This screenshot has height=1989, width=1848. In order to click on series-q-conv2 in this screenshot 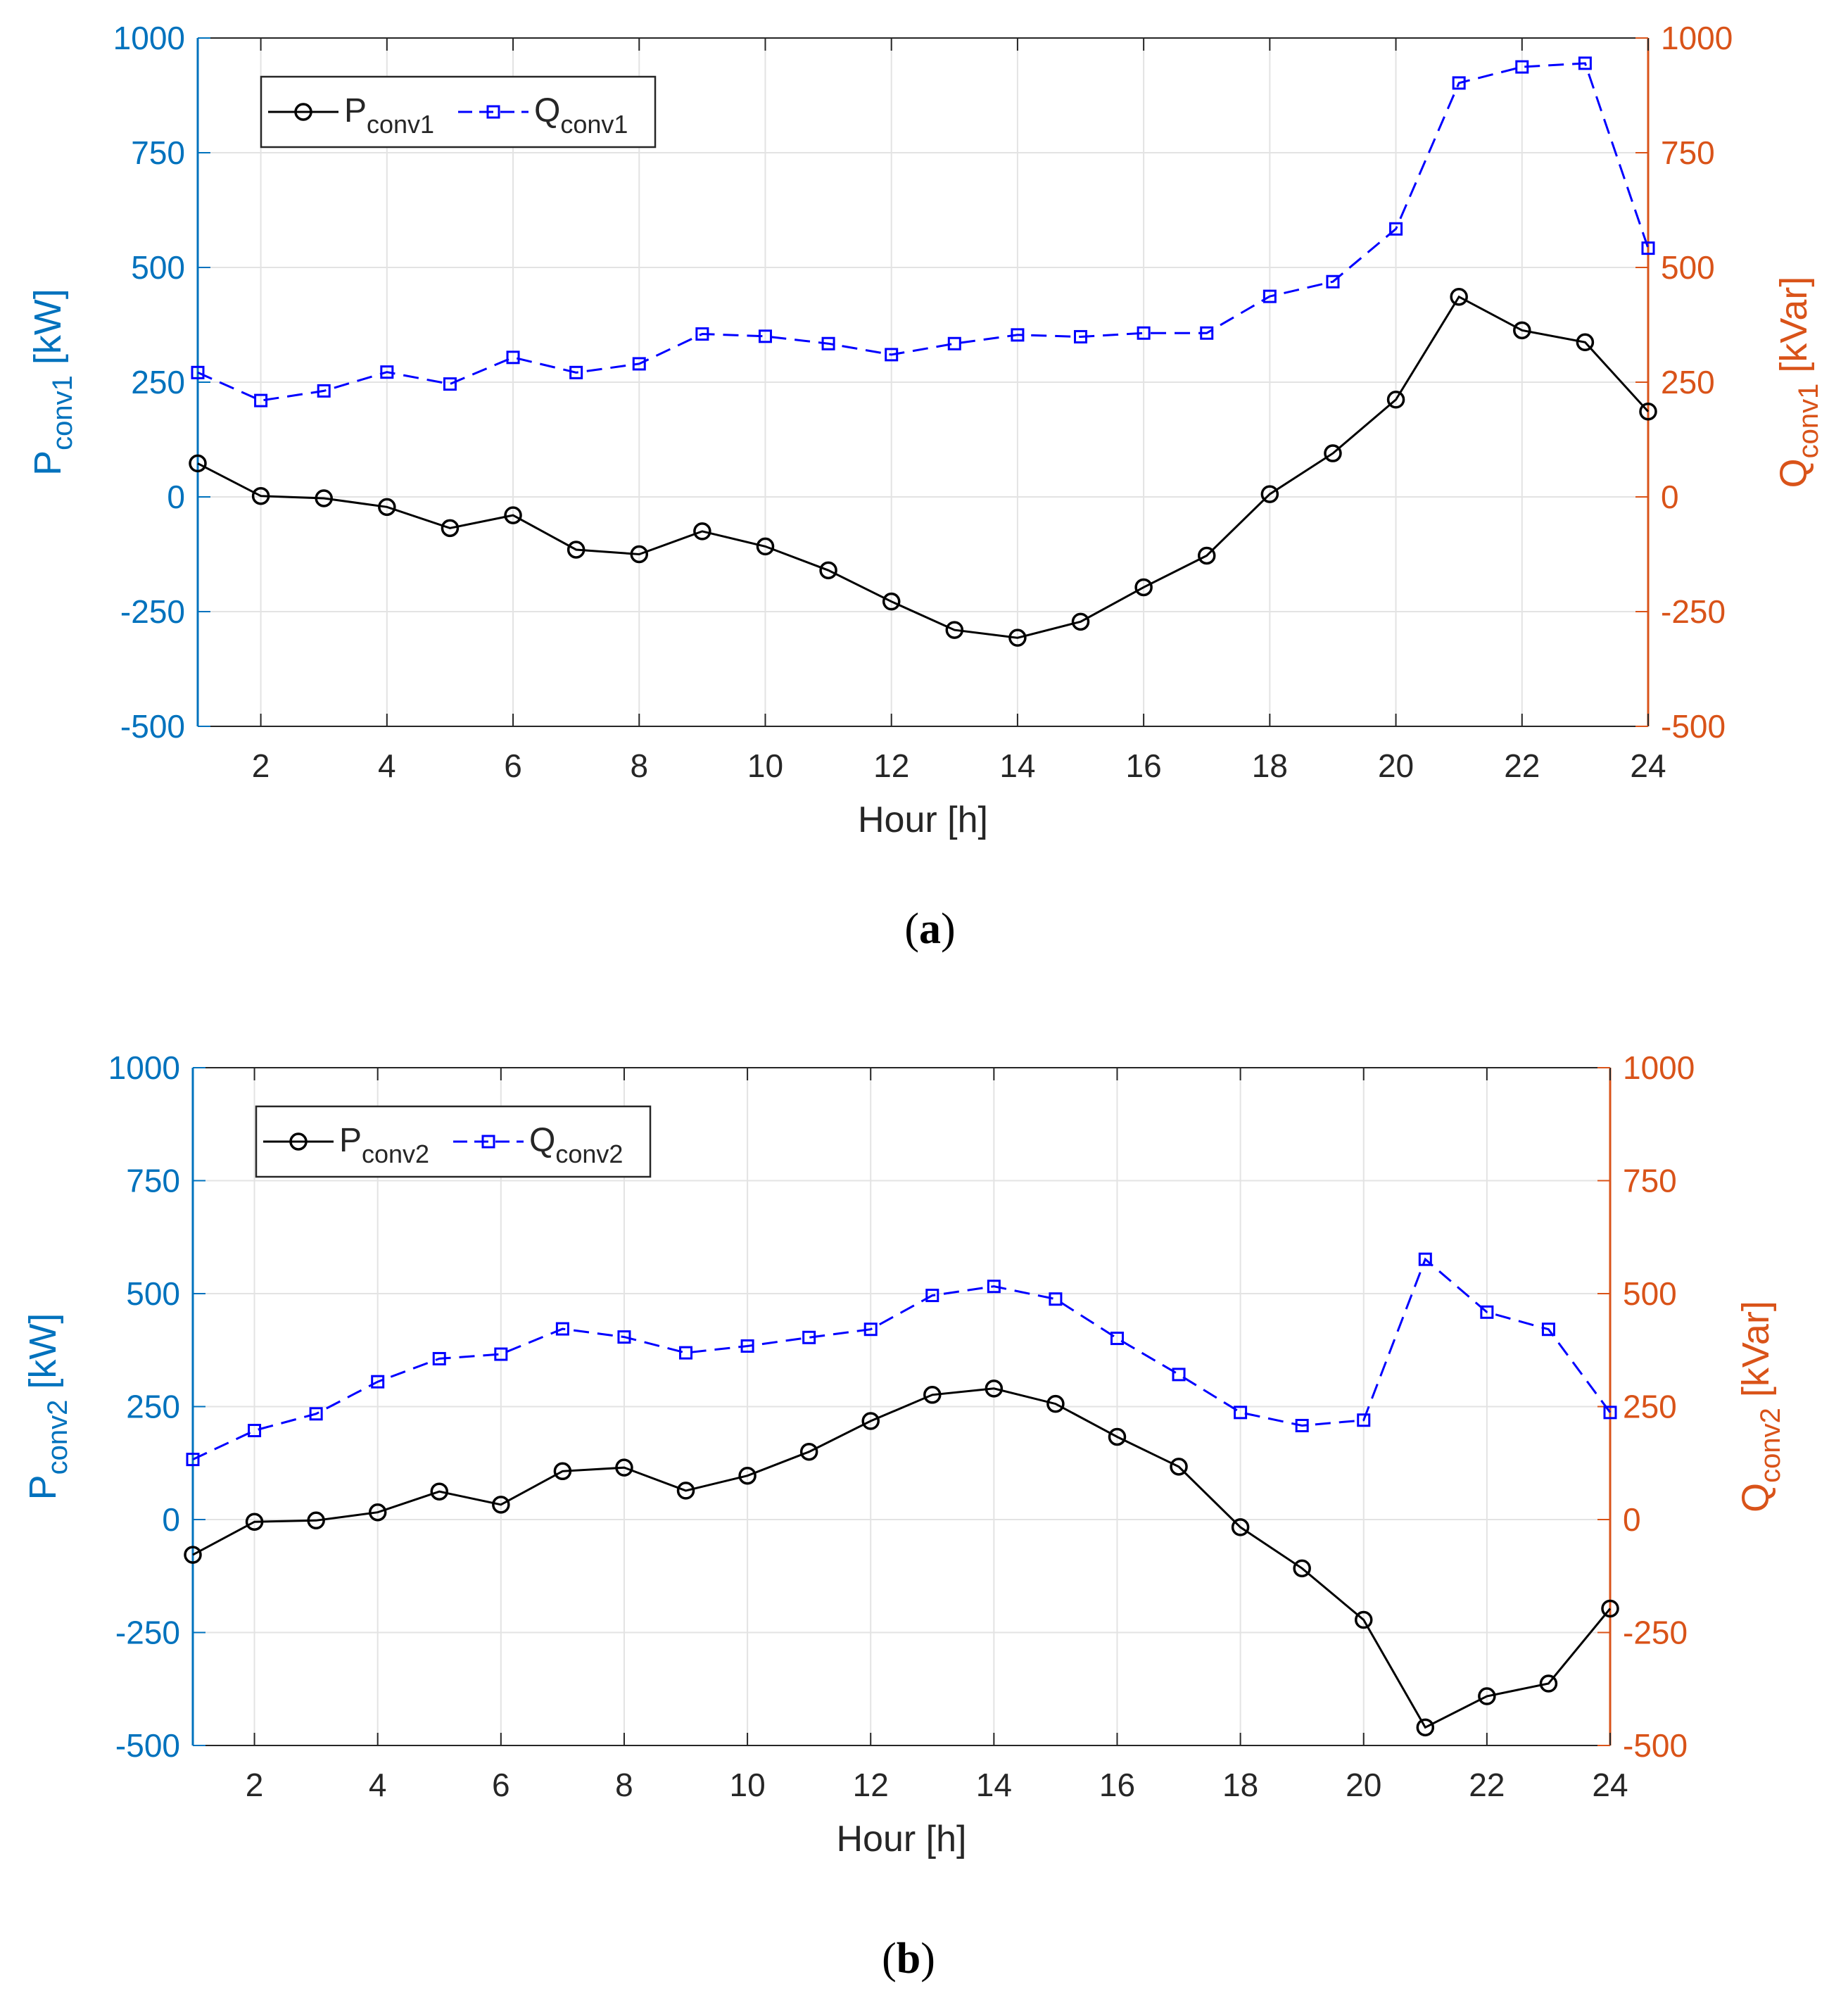, I will do `click(901, 1359)`.